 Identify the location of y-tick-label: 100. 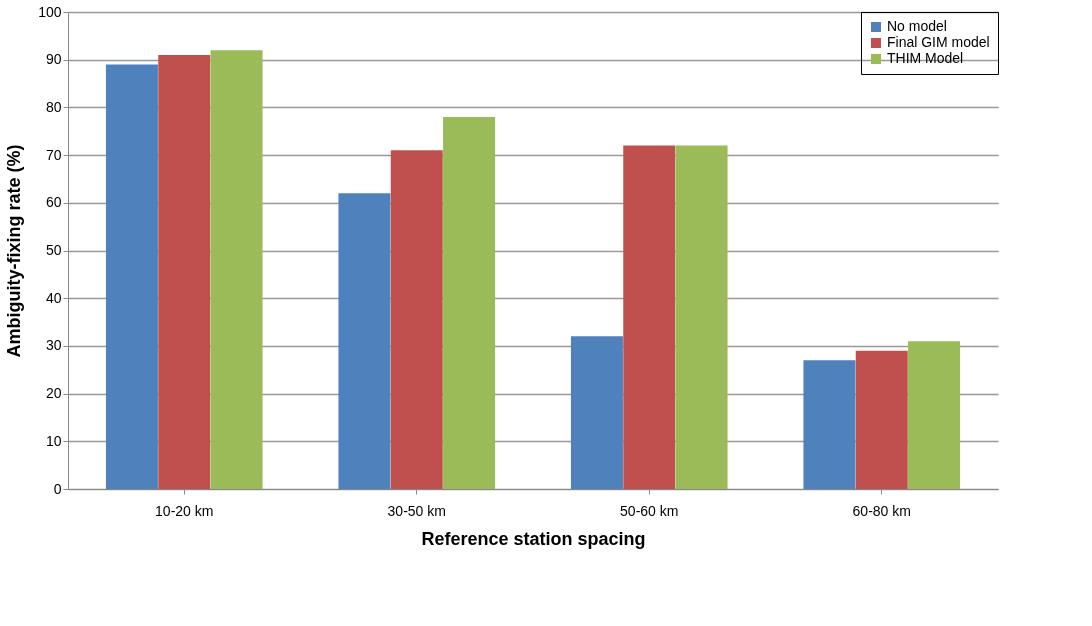
(50, 11).